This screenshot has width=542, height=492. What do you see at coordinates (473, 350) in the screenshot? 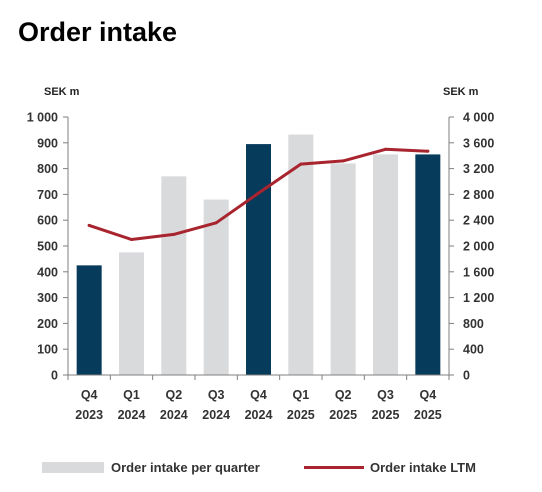
I see `right-tick-label: 400` at bounding box center [473, 350].